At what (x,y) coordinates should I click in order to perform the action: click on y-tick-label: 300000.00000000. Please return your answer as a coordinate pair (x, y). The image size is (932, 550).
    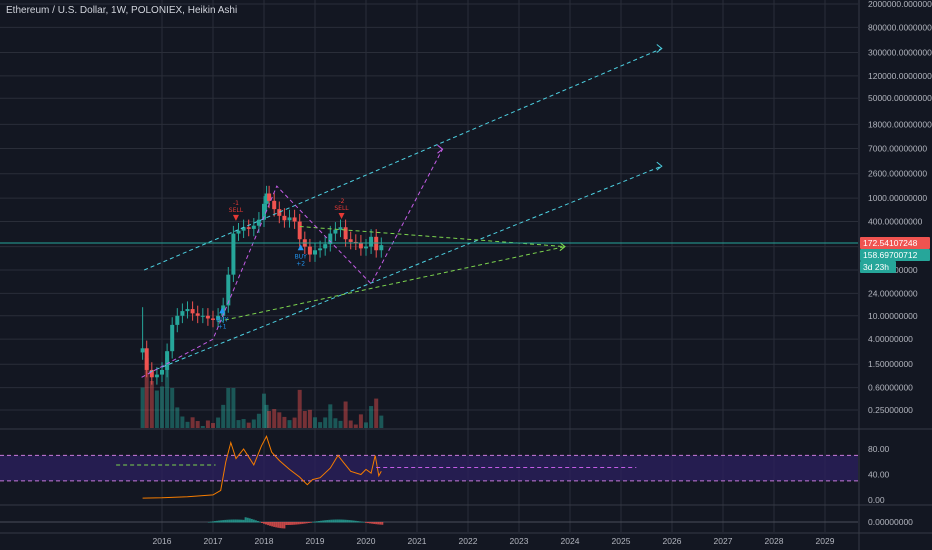
    Looking at the image, I should click on (900, 52).